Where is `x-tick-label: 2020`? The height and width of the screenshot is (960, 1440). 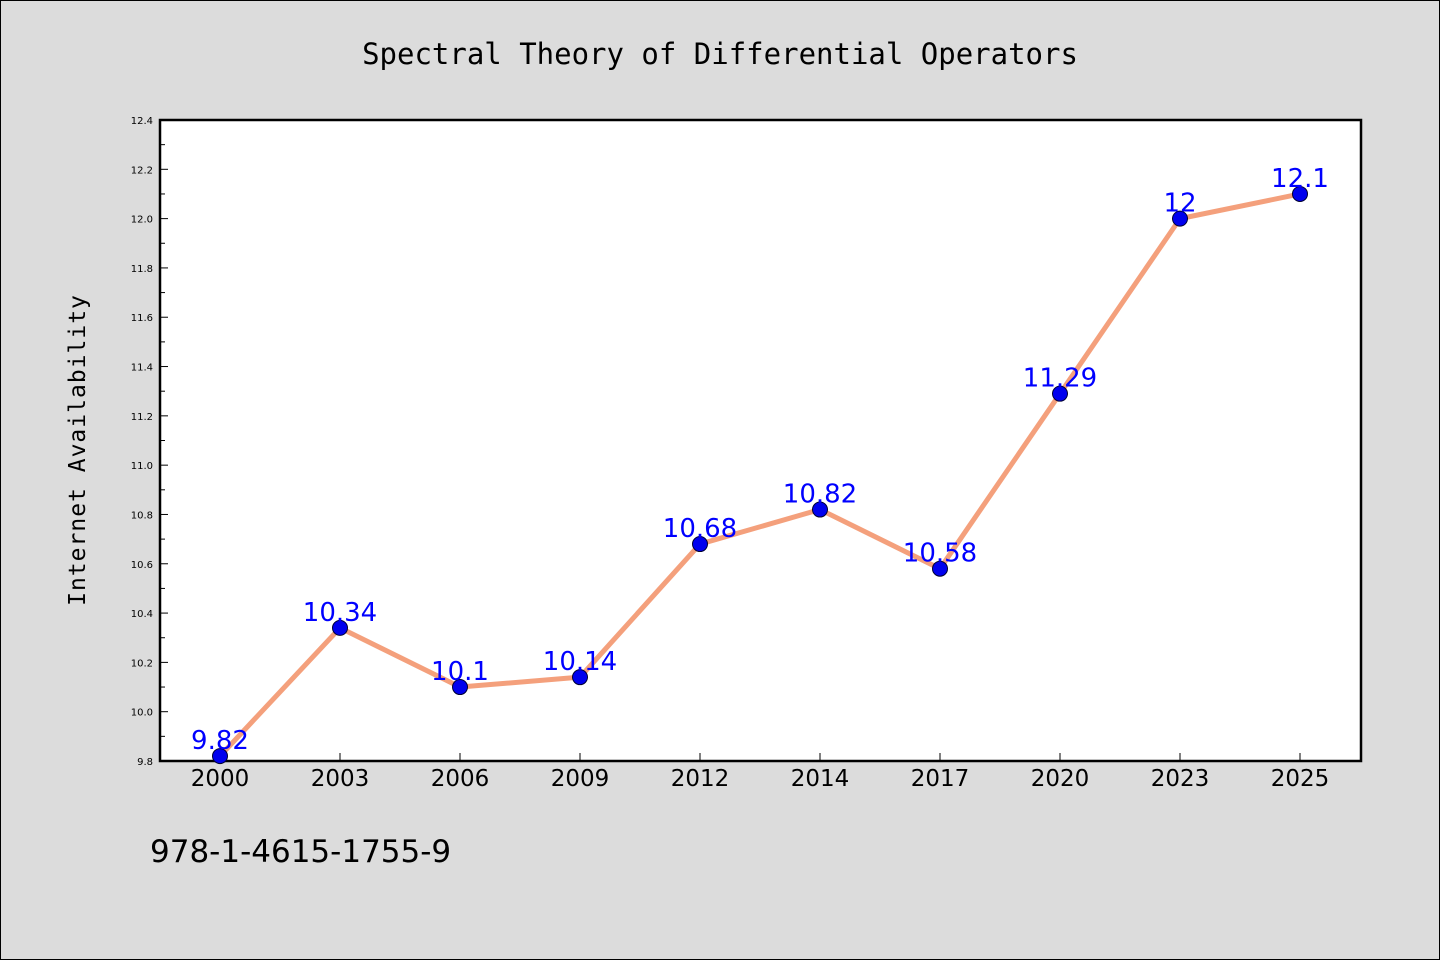
x-tick-label: 2020 is located at coordinates (1060, 779).